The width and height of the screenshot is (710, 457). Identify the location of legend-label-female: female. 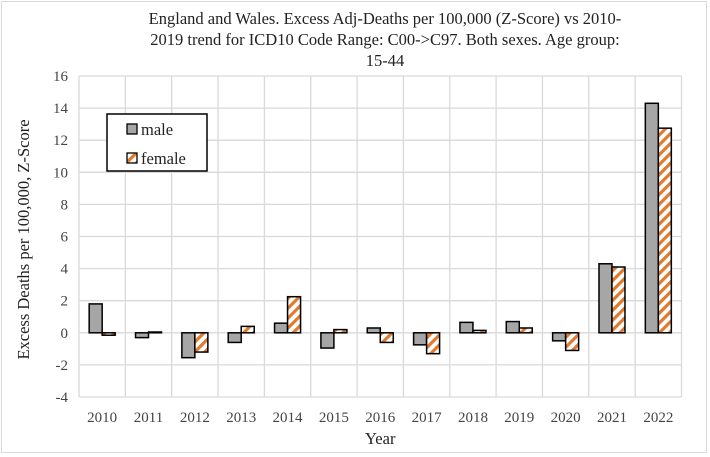
(163, 158).